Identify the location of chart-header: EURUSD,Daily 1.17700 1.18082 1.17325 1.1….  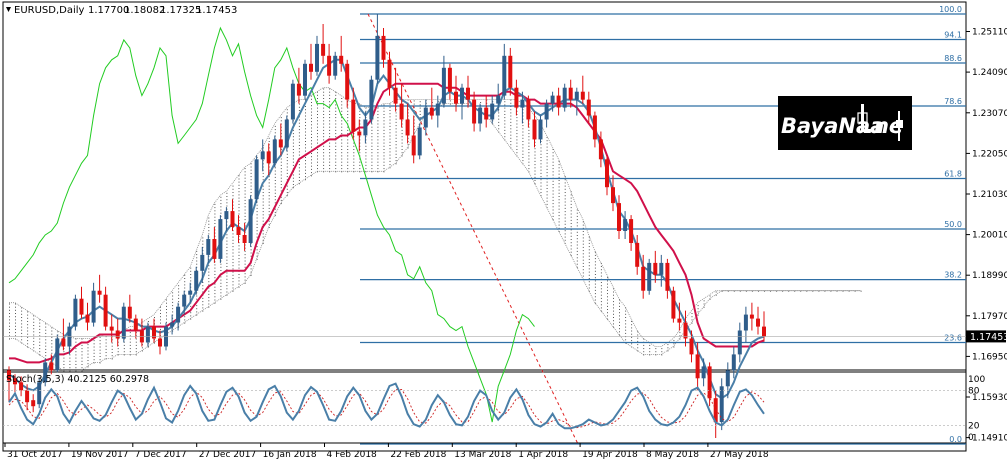
(121, 10).